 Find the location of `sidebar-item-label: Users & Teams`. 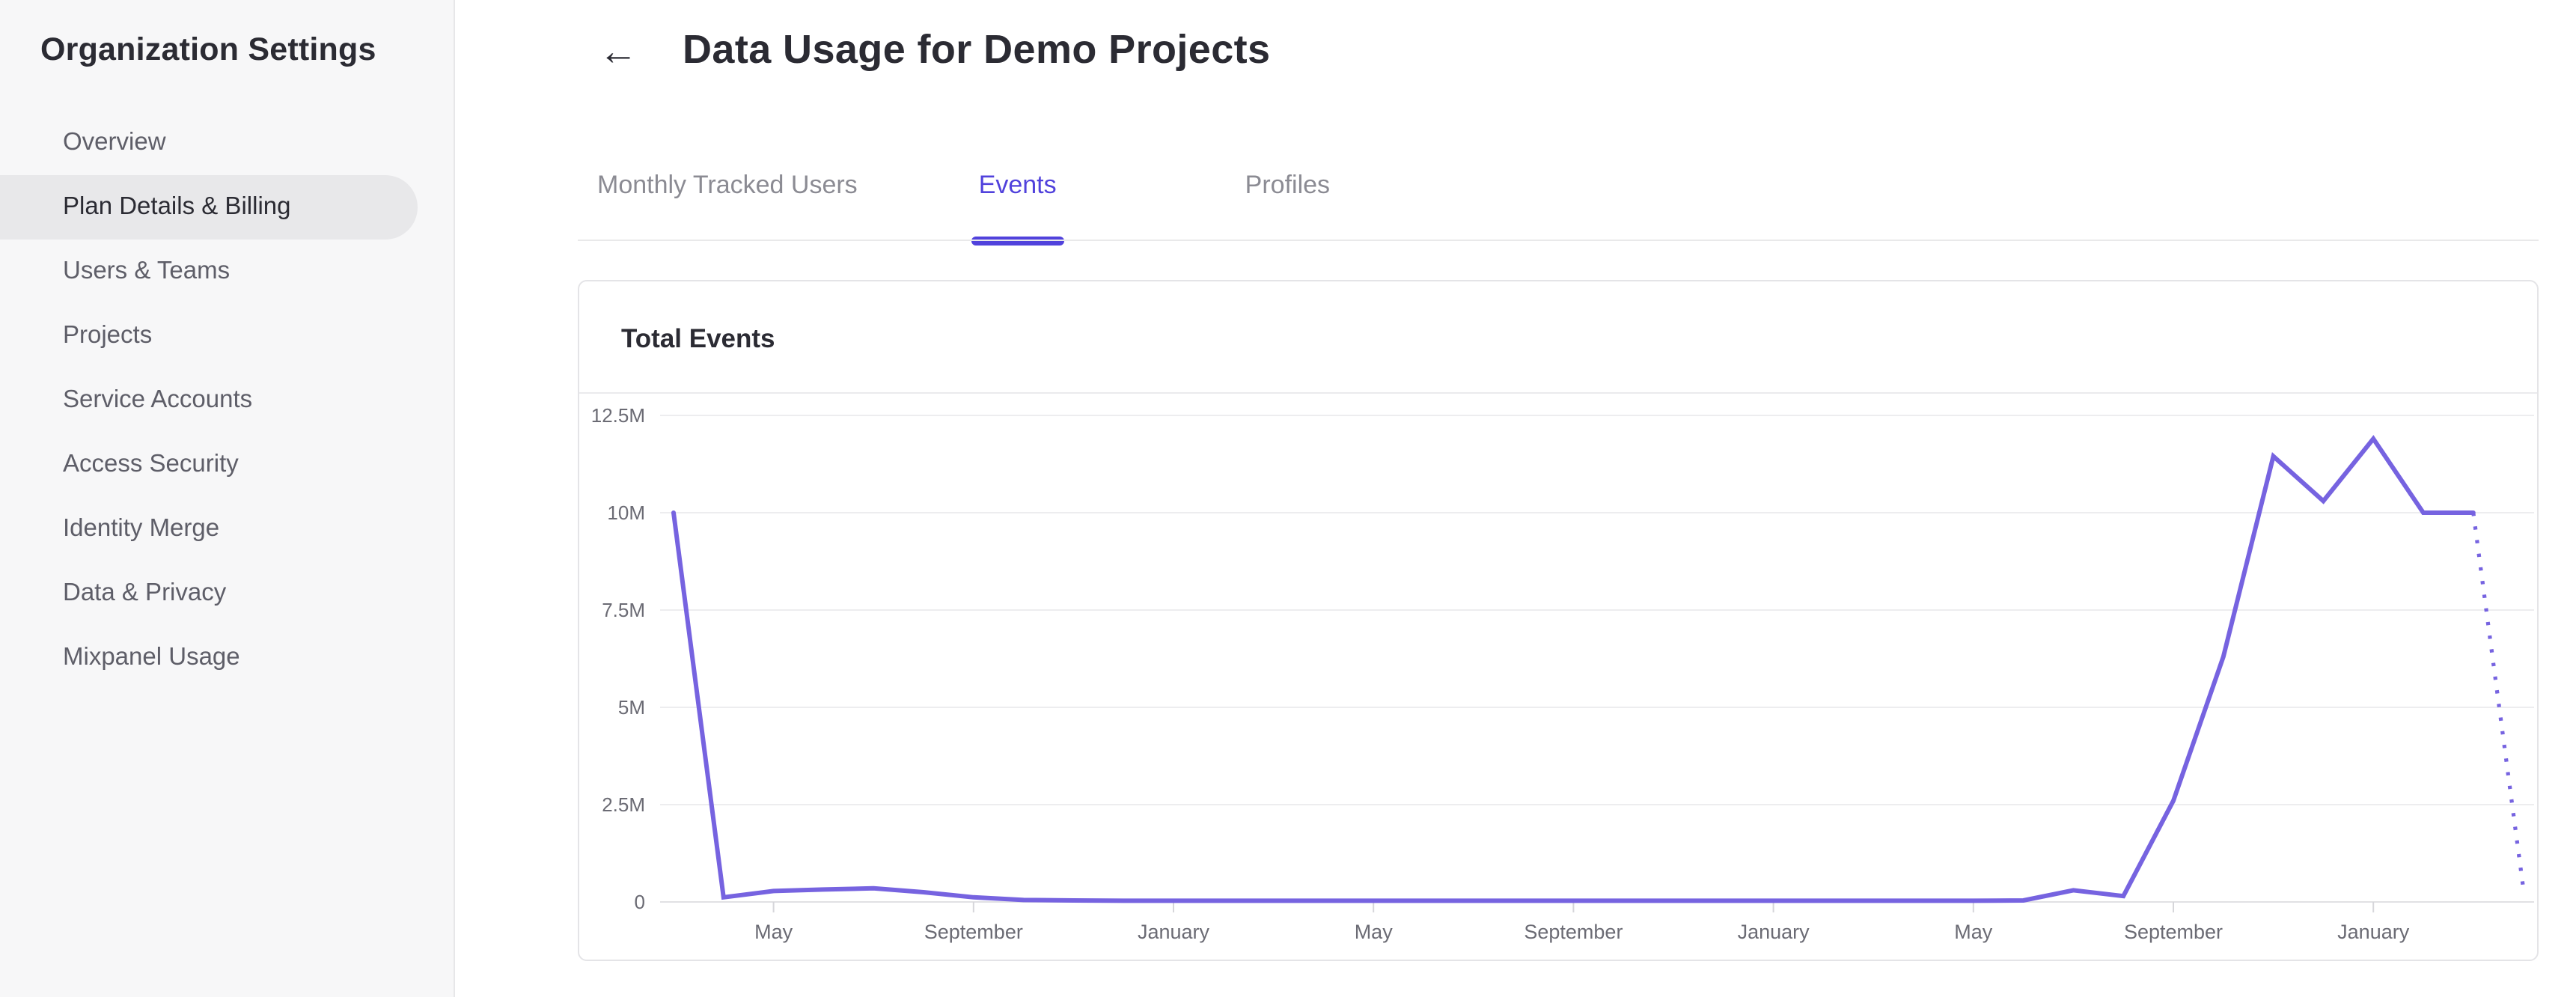

sidebar-item-label: Users & Teams is located at coordinates (147, 270).